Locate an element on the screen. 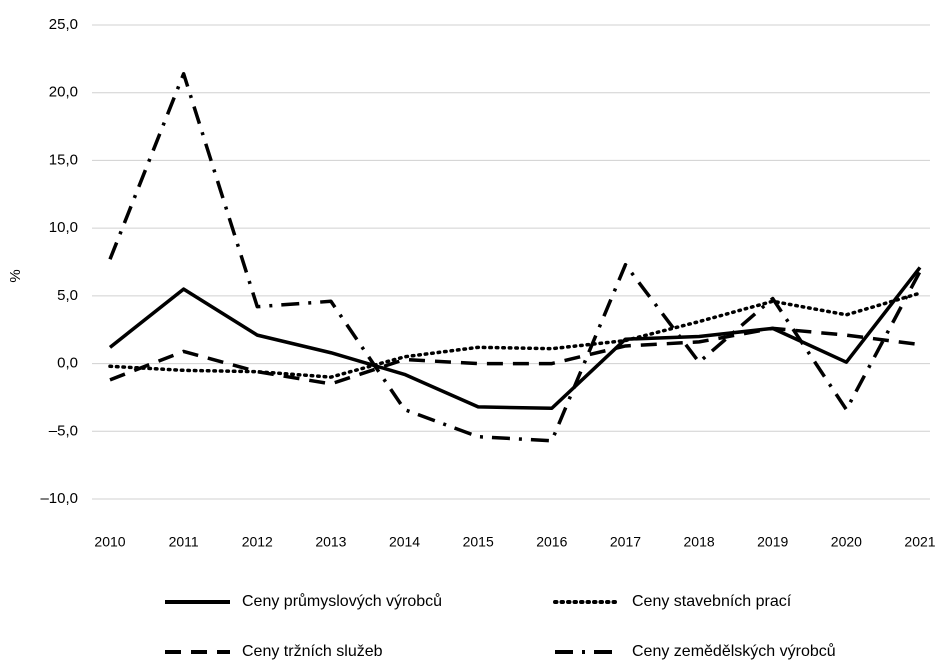  x-tick-label: 2015 is located at coordinates (478, 542).